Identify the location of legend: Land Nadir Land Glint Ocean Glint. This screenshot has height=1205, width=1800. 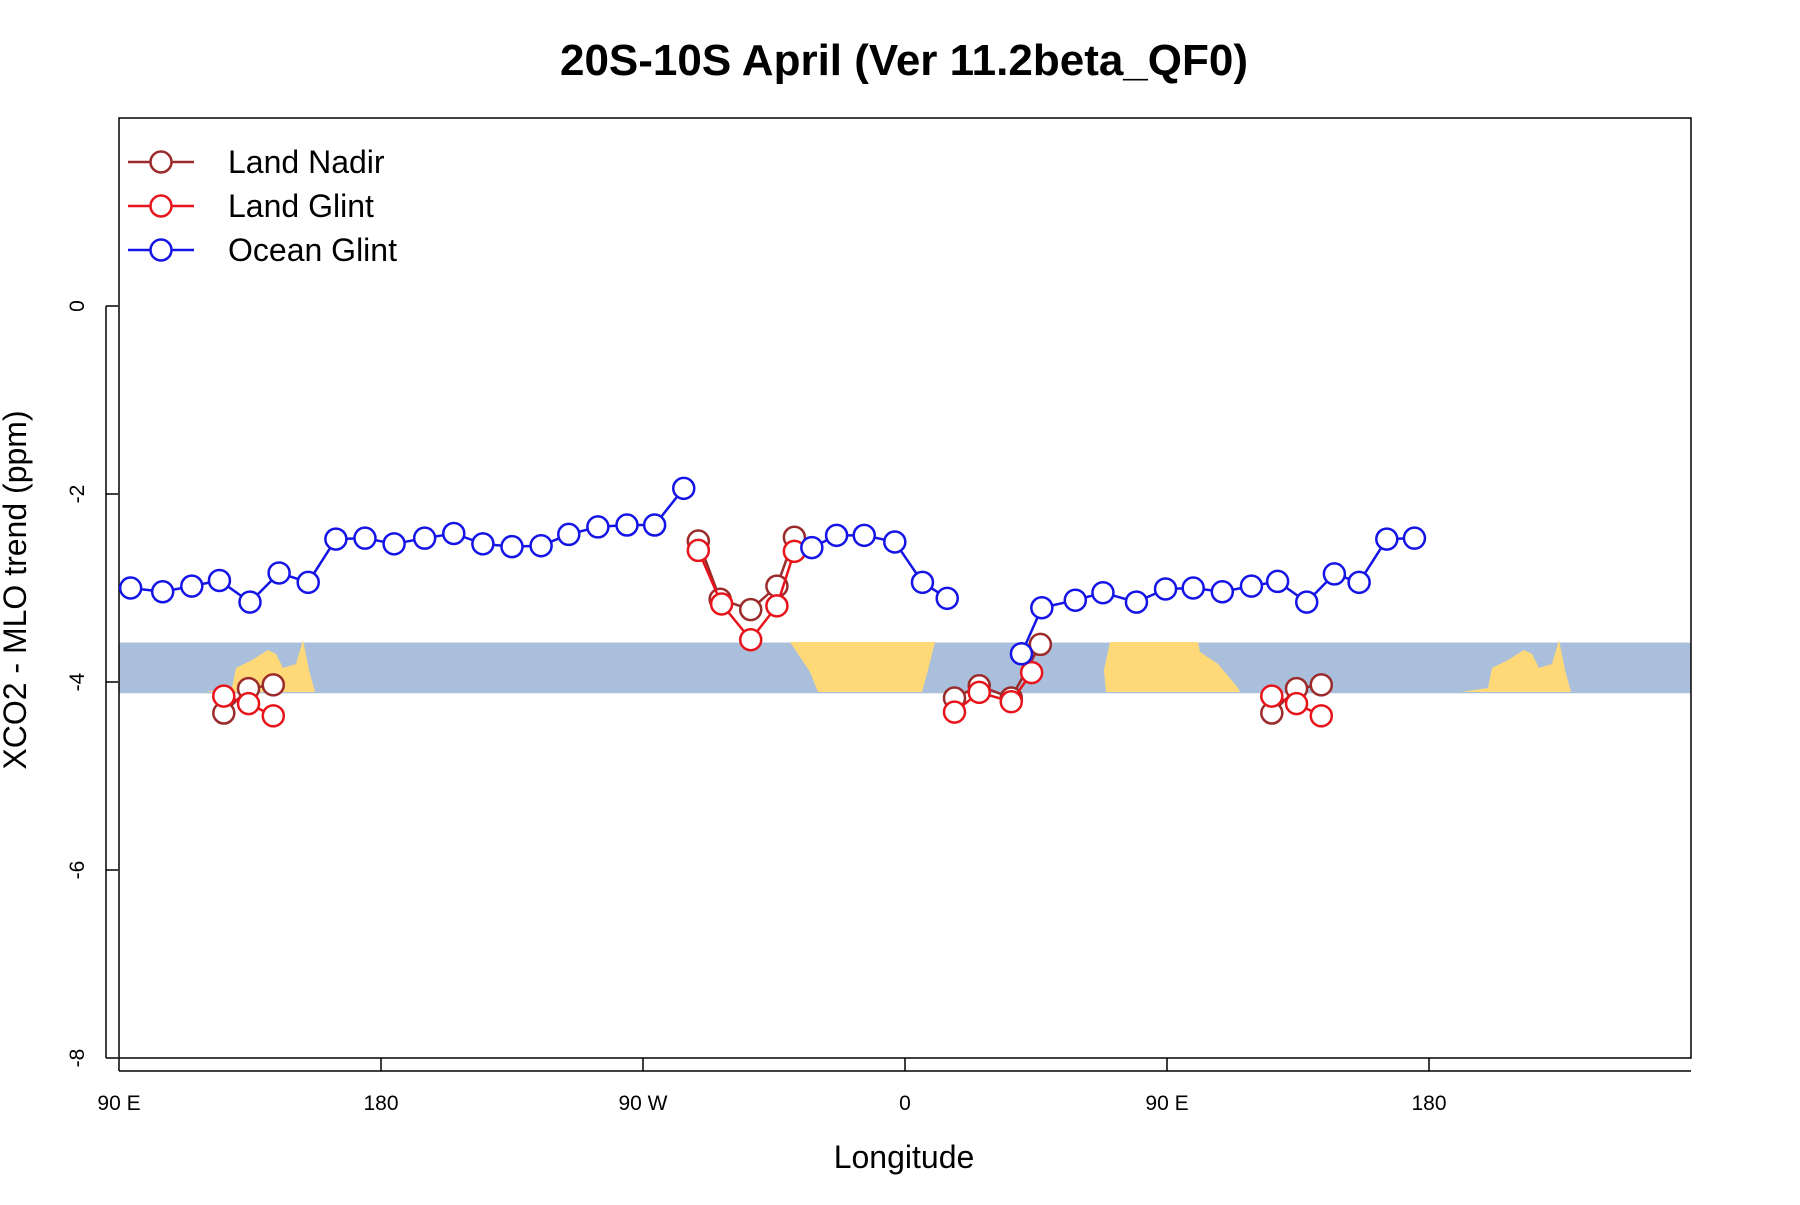
(262, 206).